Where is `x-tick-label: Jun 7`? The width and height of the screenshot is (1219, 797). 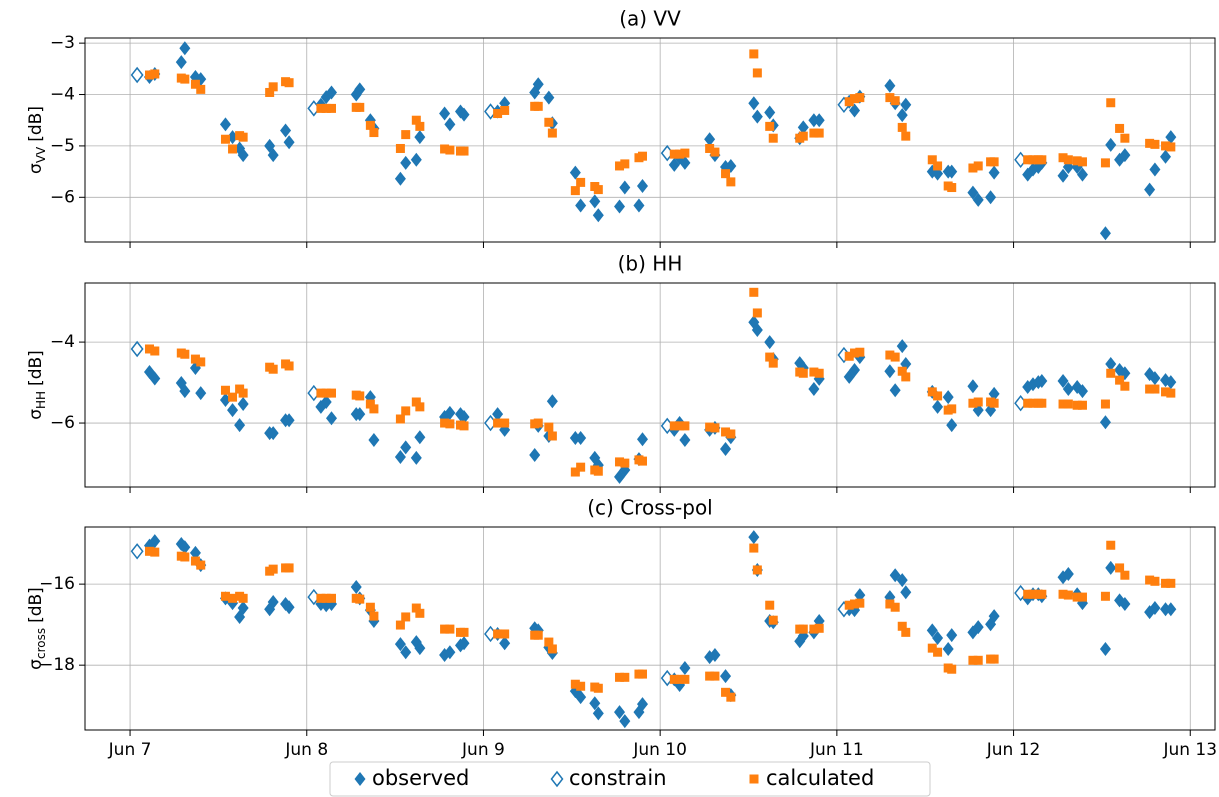
x-tick-label: Jun 7 is located at coordinates (130, 750).